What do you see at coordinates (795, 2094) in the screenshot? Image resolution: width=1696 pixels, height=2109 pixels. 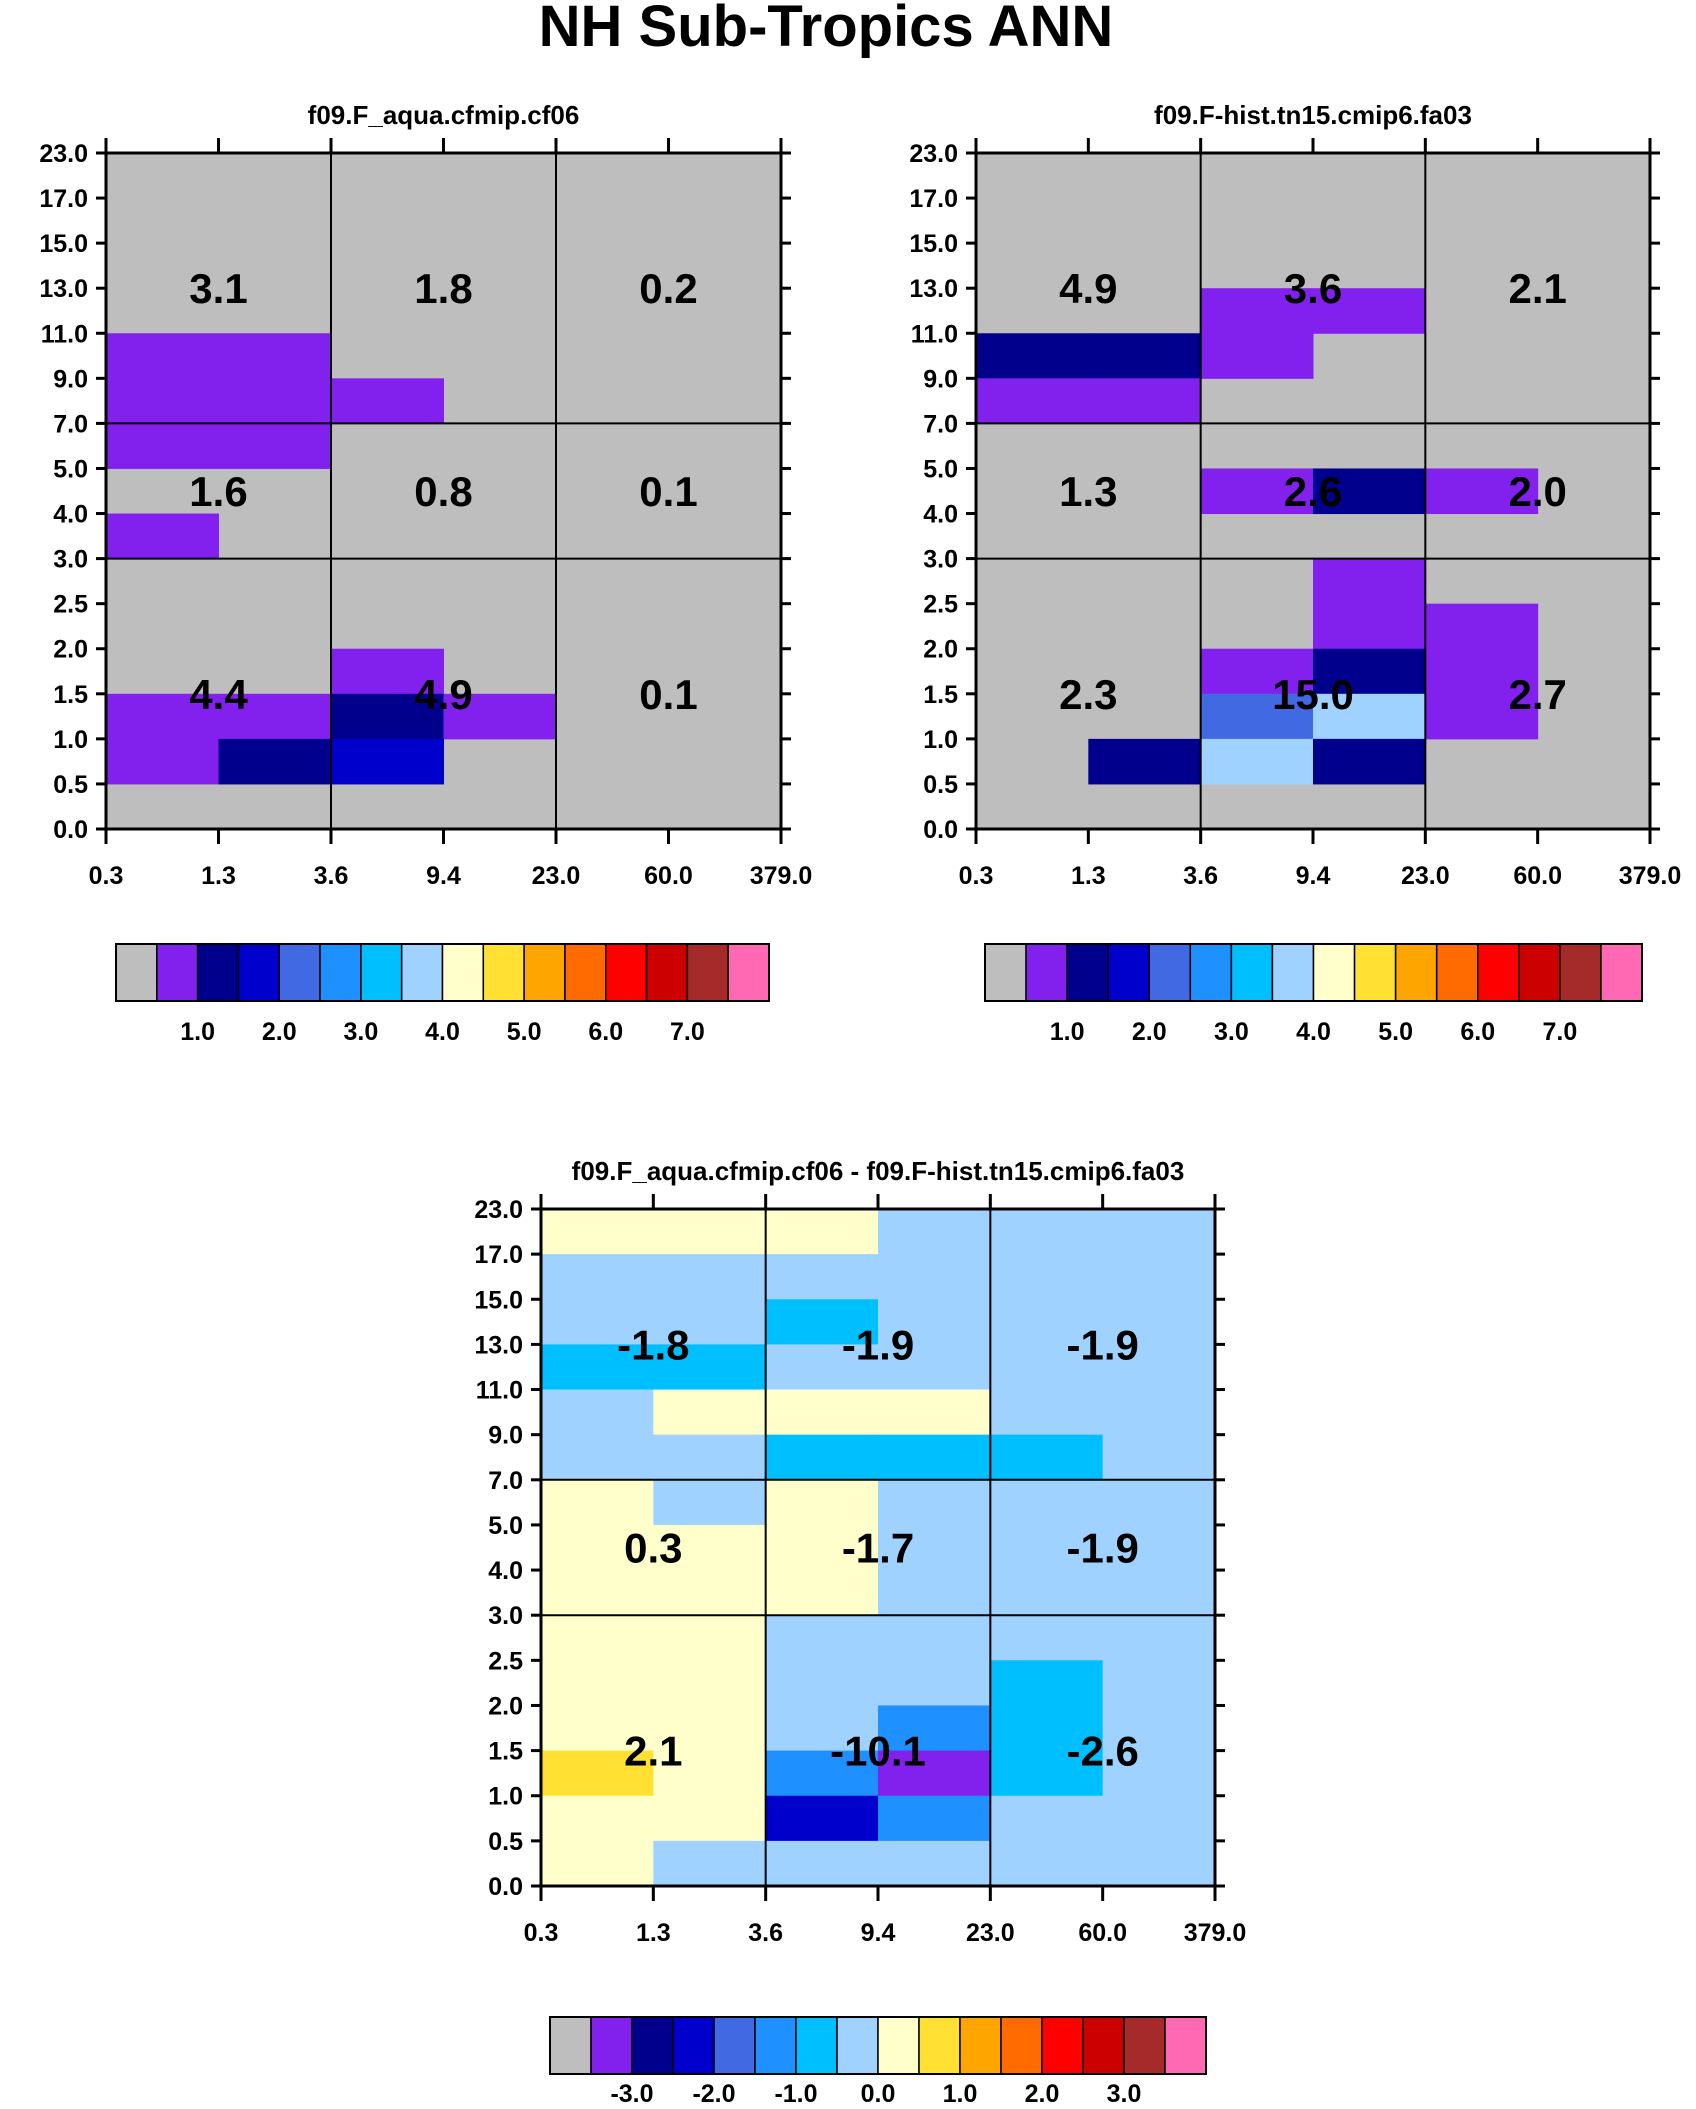 I see `colorbar-label: -1.0` at bounding box center [795, 2094].